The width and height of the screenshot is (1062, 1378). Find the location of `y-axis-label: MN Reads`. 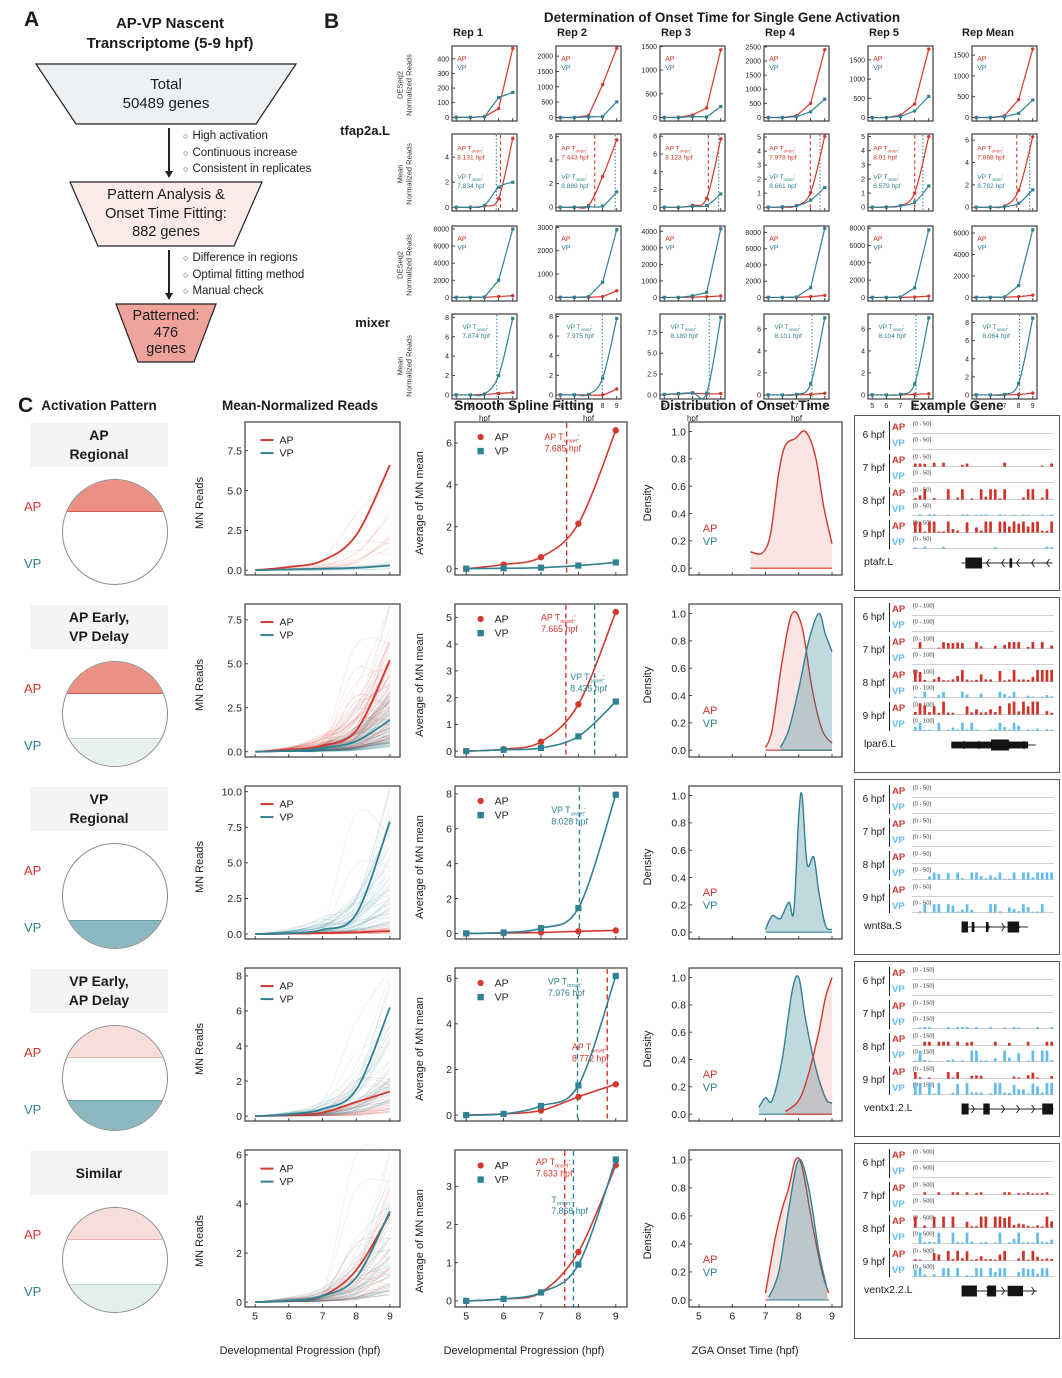

y-axis-label: MN Reads is located at coordinates (199, 1241).